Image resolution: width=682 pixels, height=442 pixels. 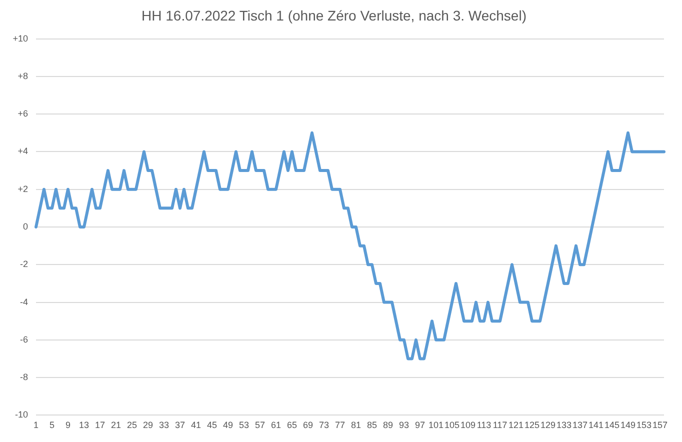 I want to click on x-tick-label: 89, so click(x=388, y=425).